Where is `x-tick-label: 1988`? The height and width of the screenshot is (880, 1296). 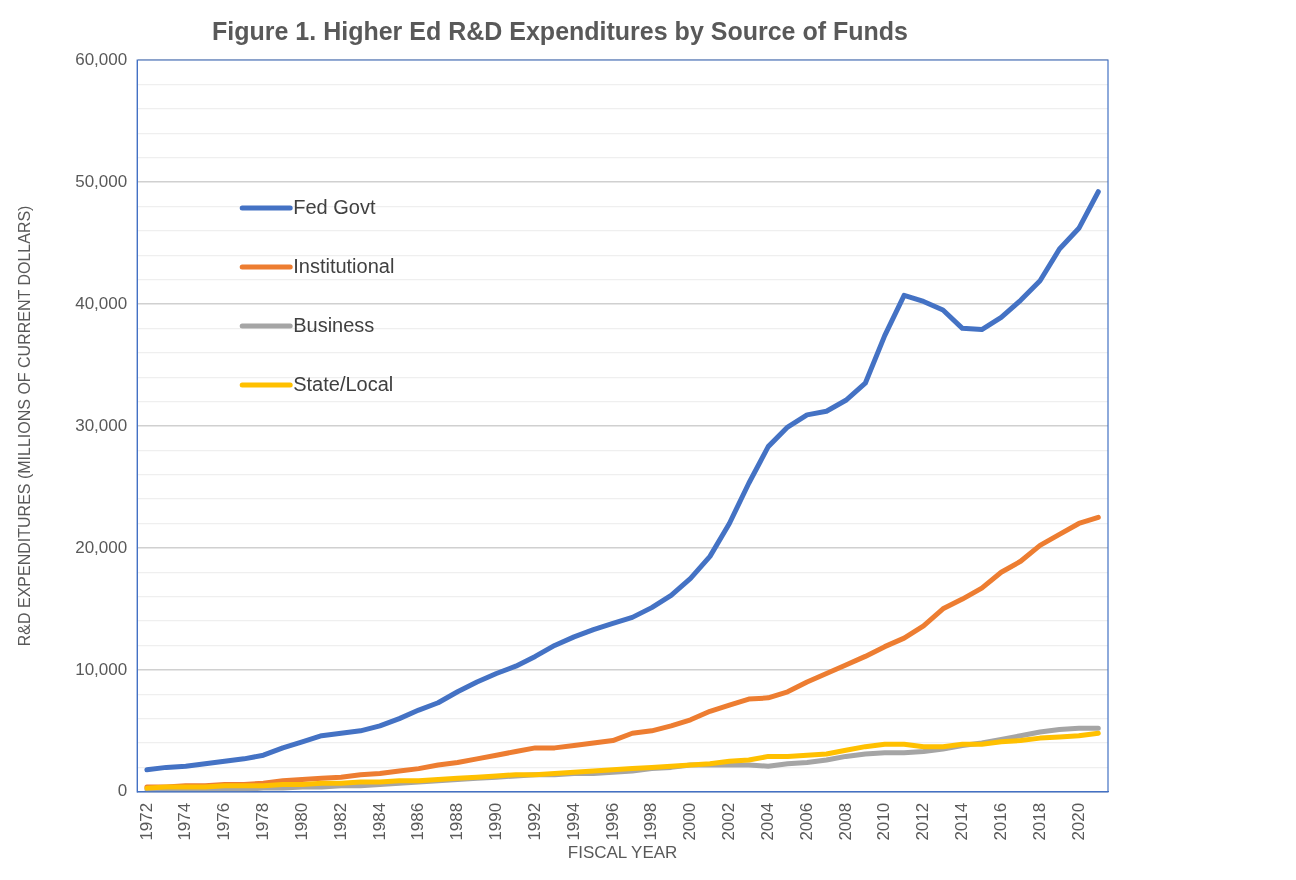 x-tick-label: 1988 is located at coordinates (457, 821).